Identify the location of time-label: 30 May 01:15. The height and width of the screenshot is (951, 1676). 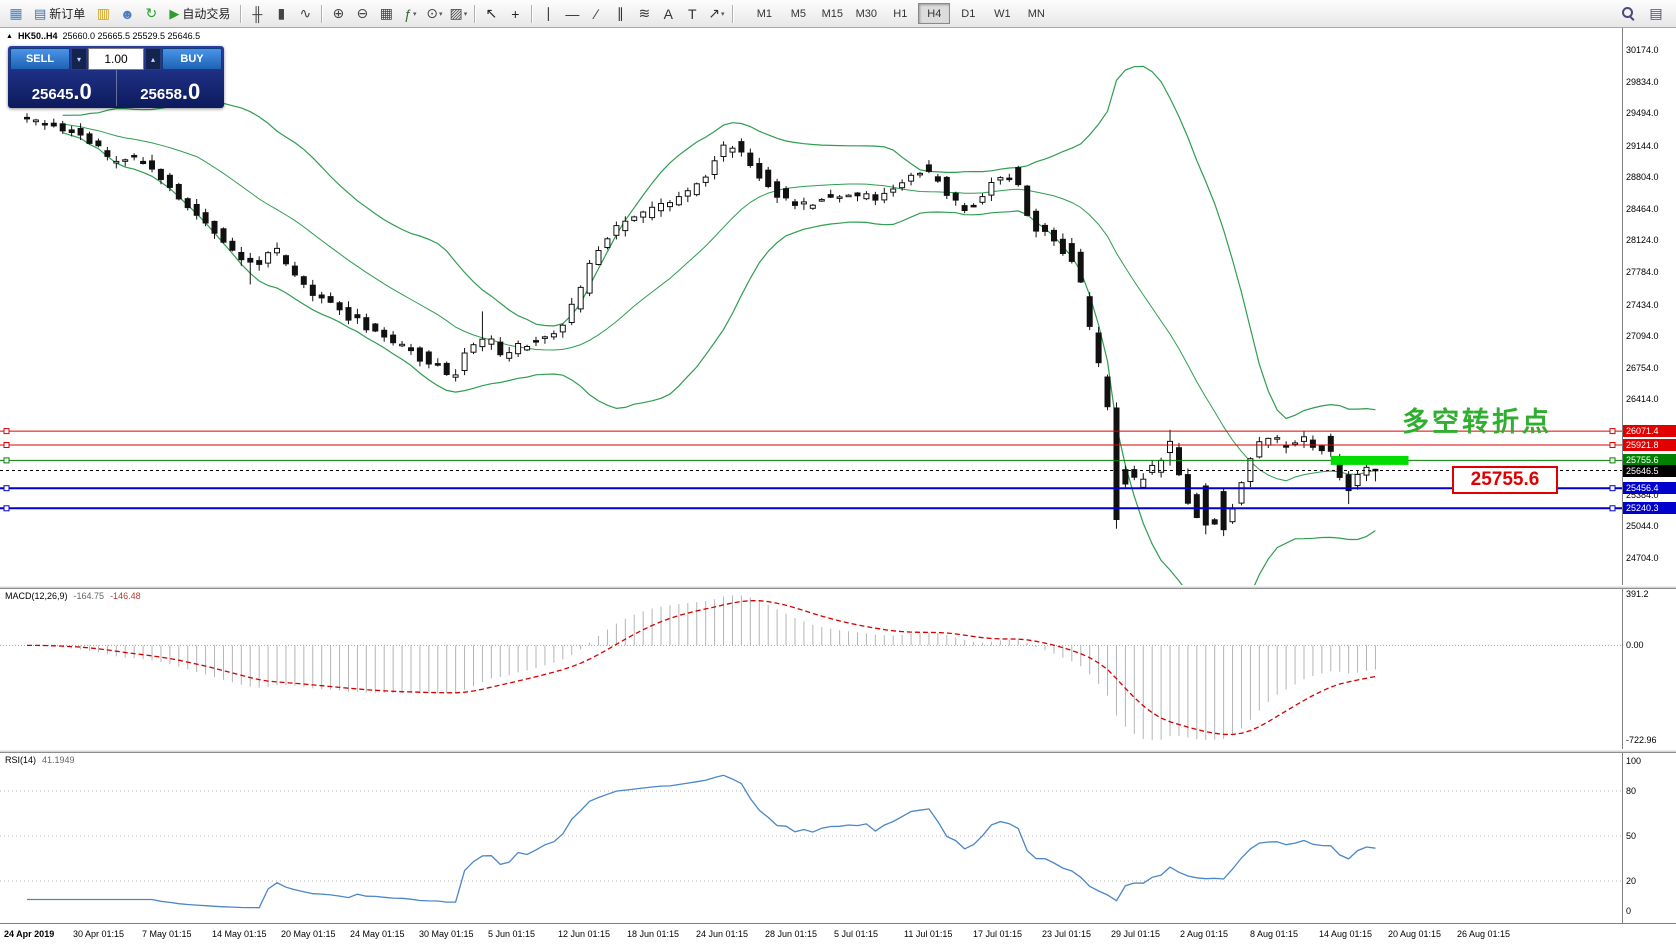
(446, 934).